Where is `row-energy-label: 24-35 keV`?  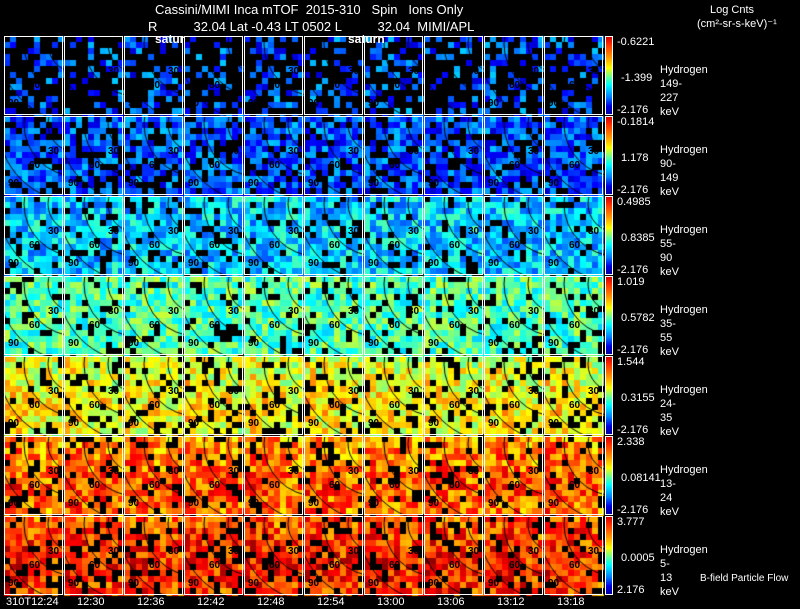 row-energy-label: 24-35 keV is located at coordinates (669, 418).